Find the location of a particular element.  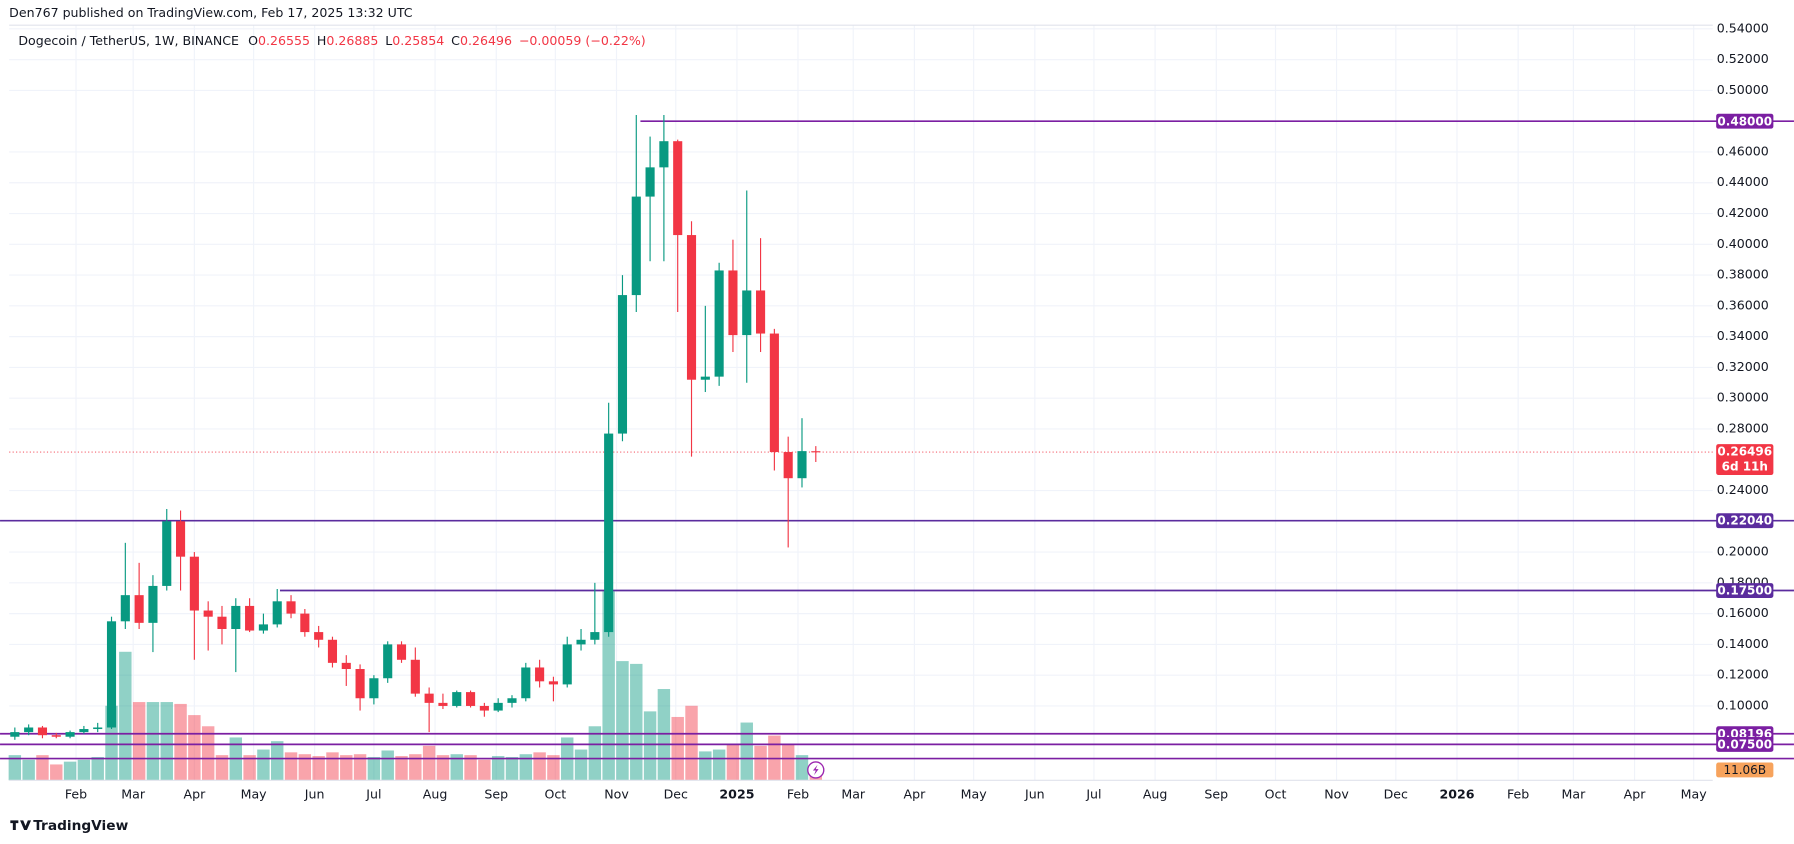

x-tick-label: Sep is located at coordinates (1216, 794).